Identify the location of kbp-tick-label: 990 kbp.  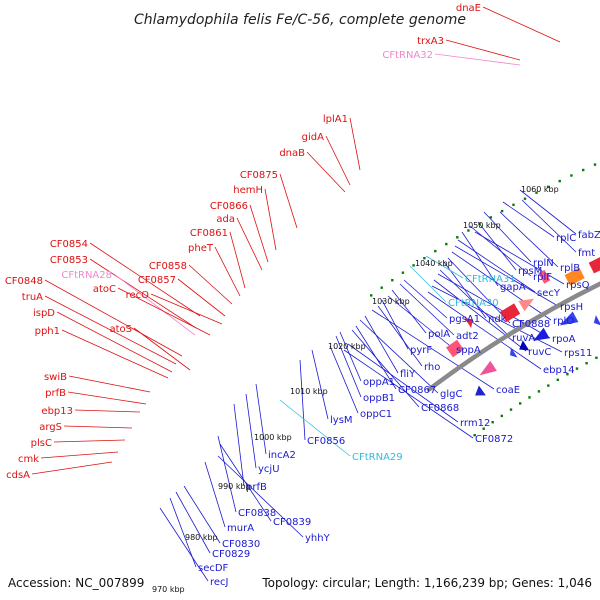
(234, 486).